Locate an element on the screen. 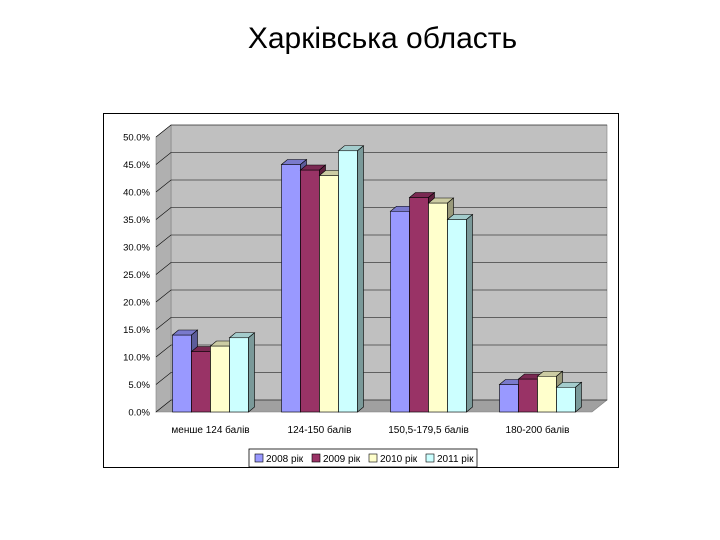  legend-box is located at coordinates (363, 458).